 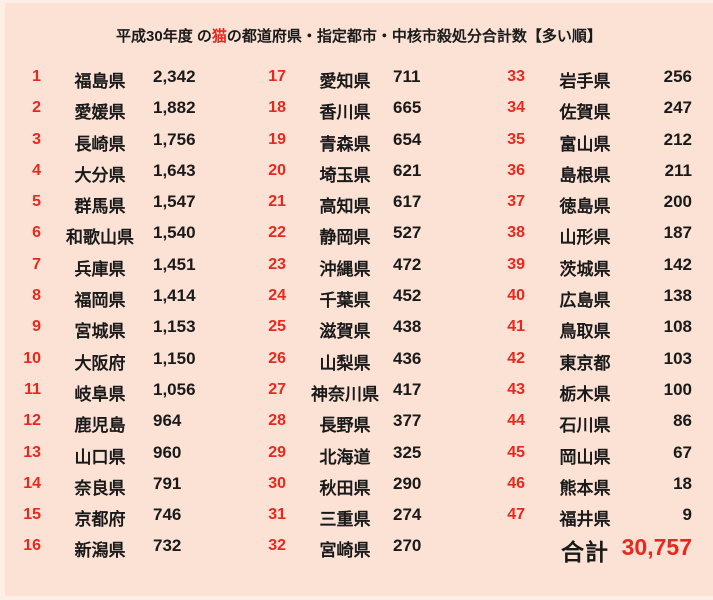 What do you see at coordinates (345, 457) in the screenshot?
I see `prefecture-name: 北海道` at bounding box center [345, 457].